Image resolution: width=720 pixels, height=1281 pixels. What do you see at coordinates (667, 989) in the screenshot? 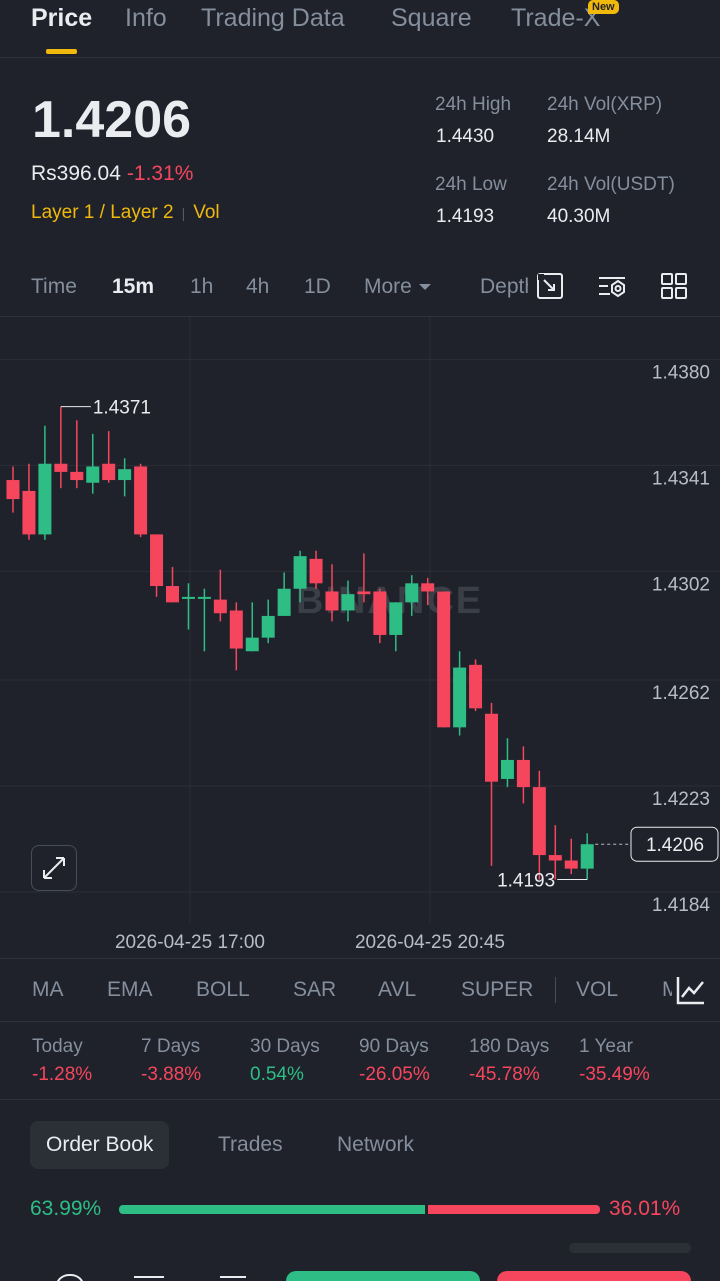
I see `indicator-macd: MACD` at bounding box center [667, 989].